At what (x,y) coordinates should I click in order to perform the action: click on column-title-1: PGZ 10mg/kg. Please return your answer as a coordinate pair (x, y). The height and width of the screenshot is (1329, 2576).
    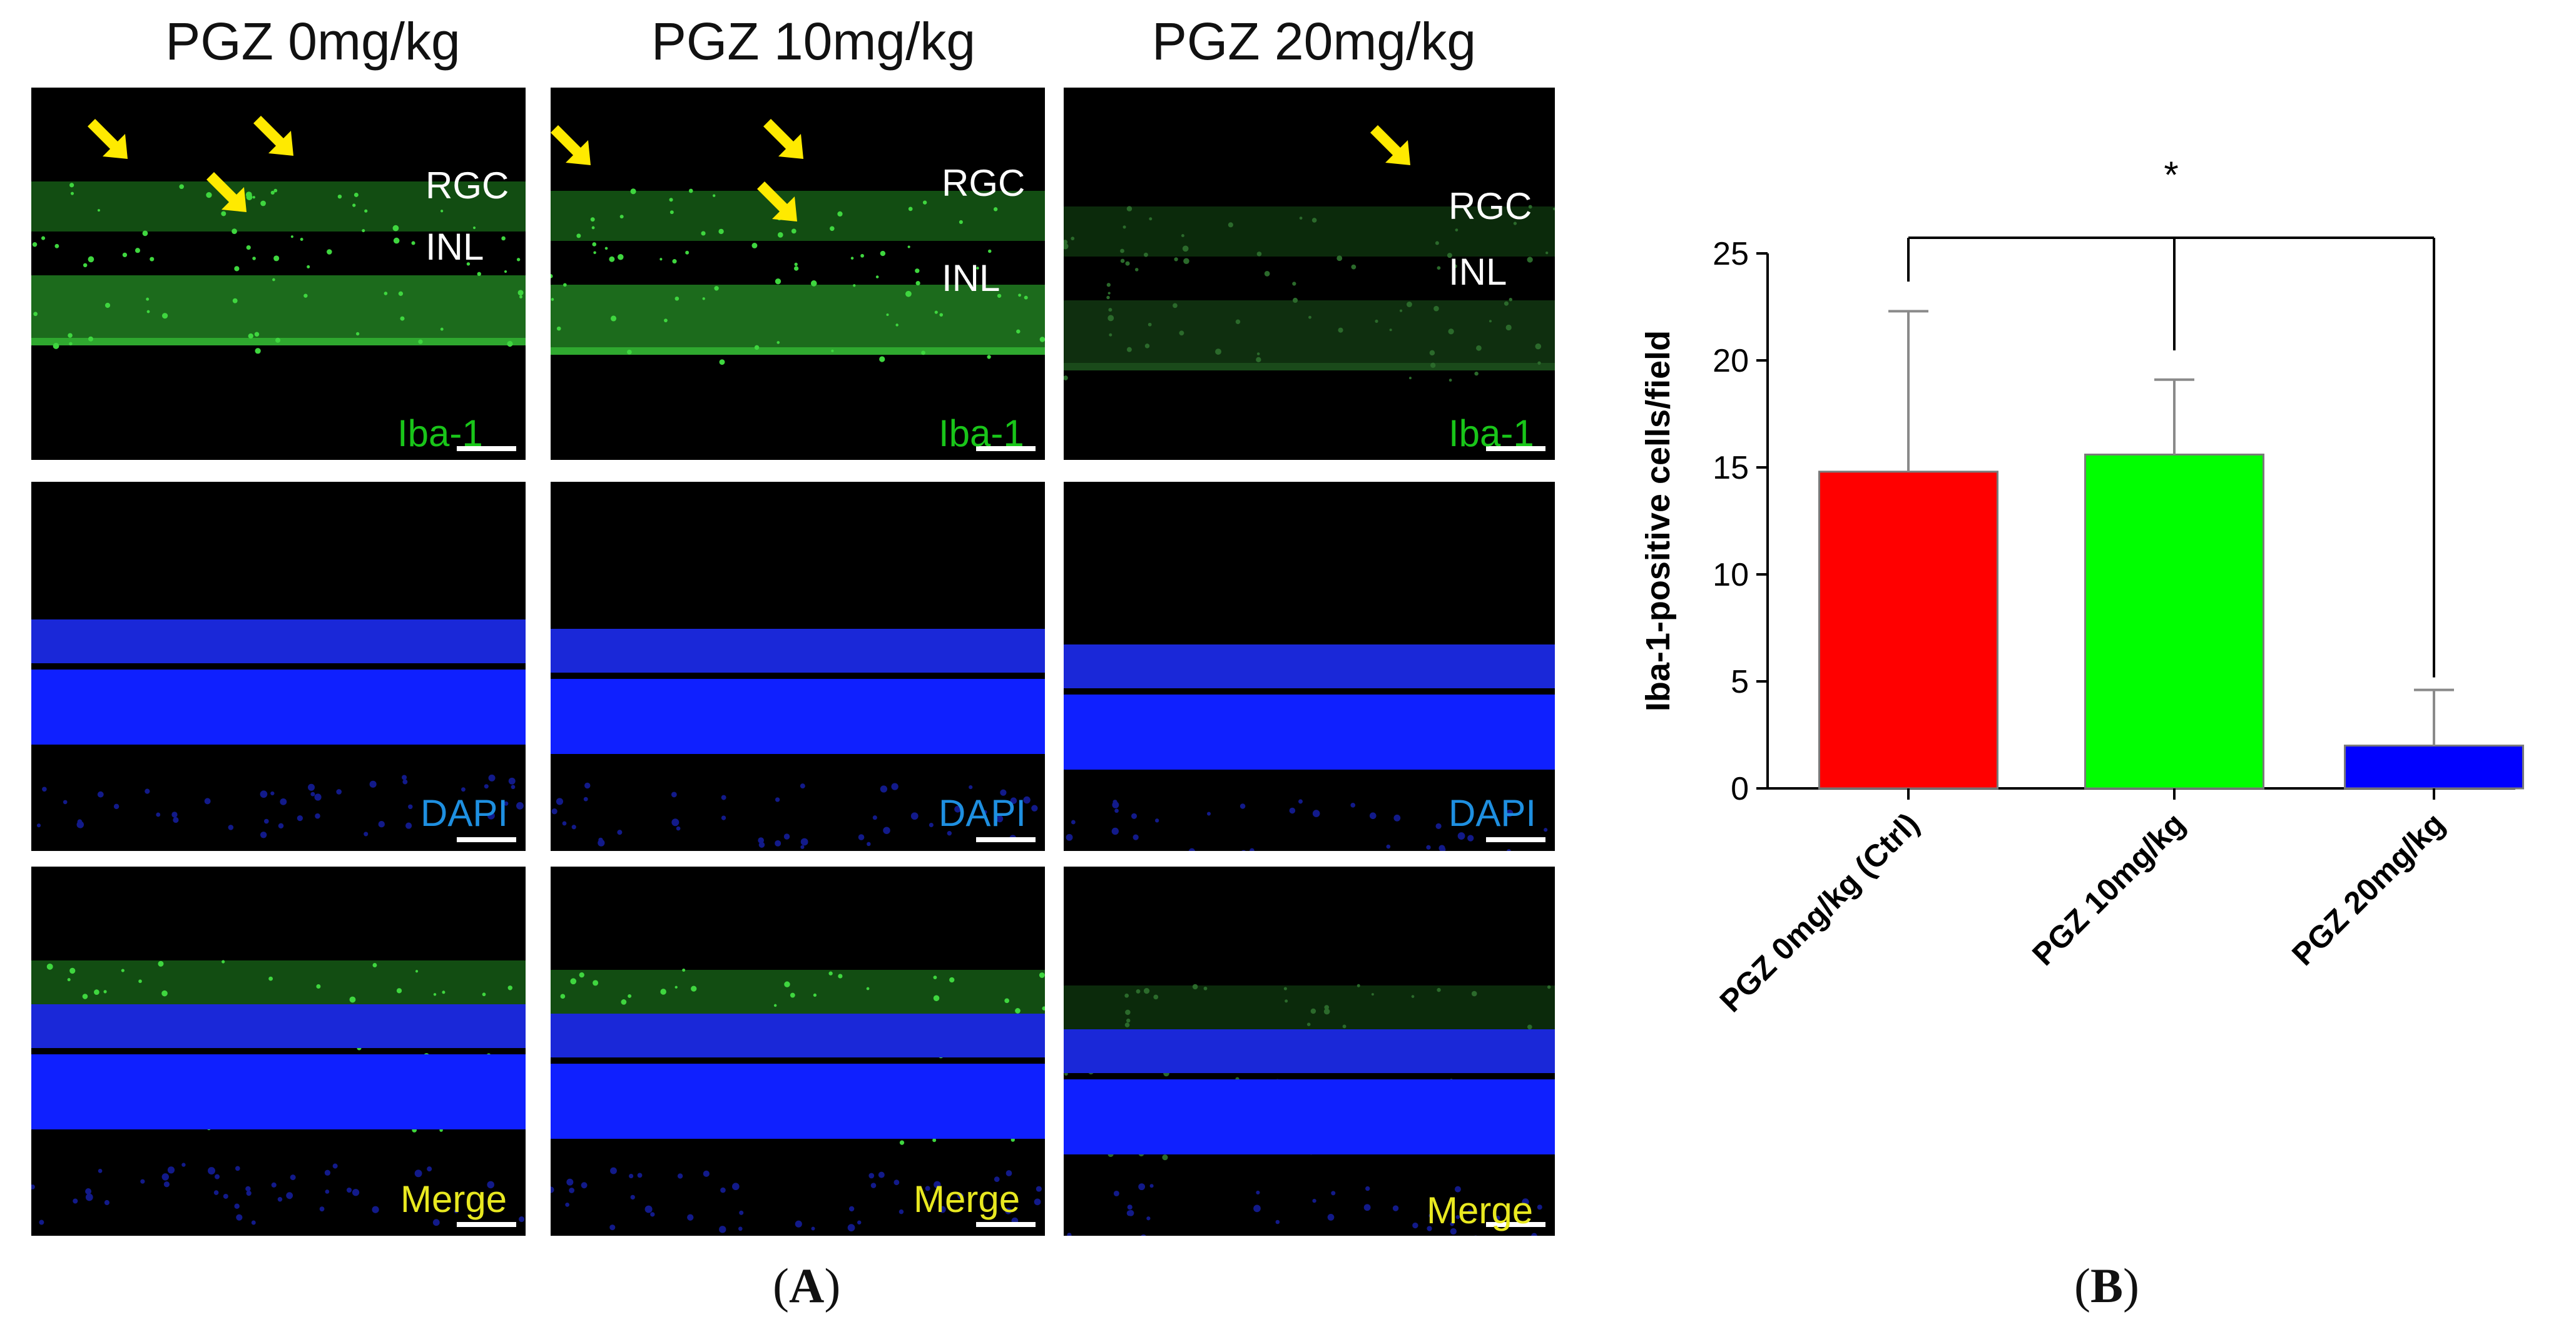
    Looking at the image, I should click on (814, 41).